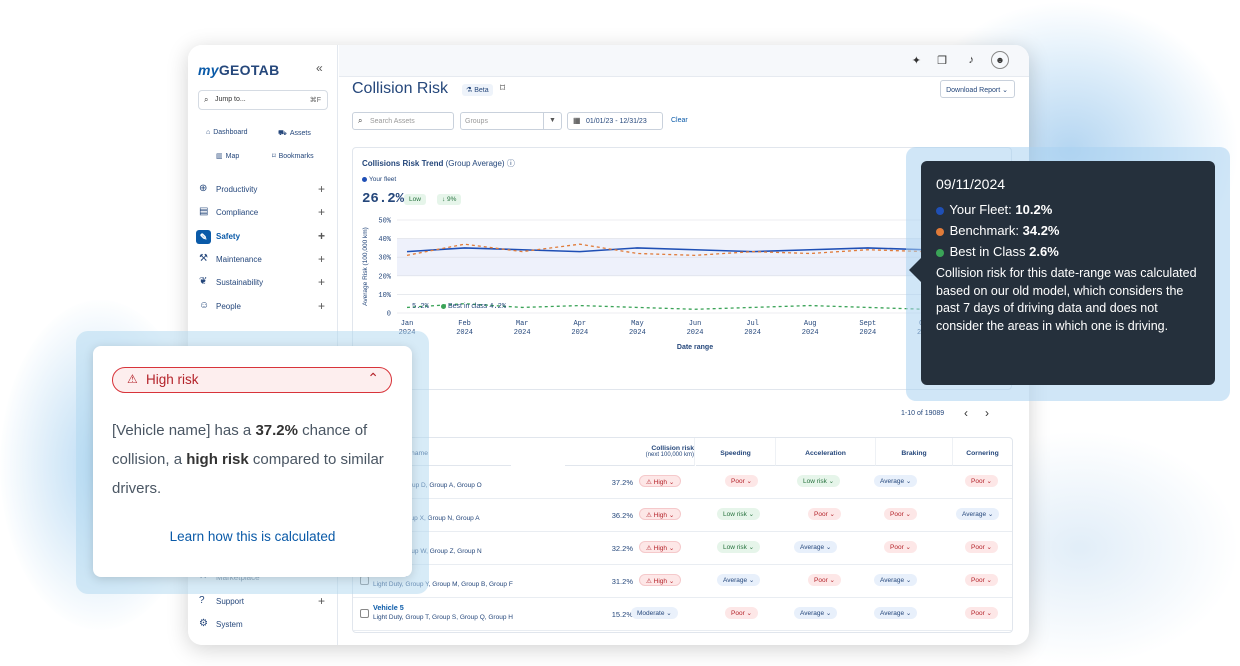 This screenshot has height=666, width=1240. I want to click on chevron-down-icon: ▼, so click(552, 121).